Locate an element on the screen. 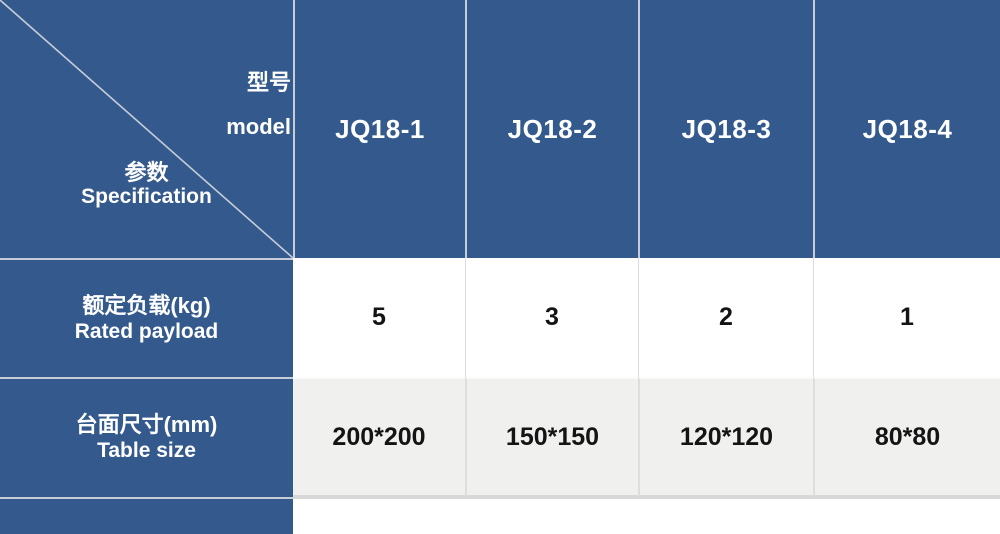 Image resolution: width=1000 pixels, height=534 pixels. column-axis-label-zh: 型号 is located at coordinates (268, 82).